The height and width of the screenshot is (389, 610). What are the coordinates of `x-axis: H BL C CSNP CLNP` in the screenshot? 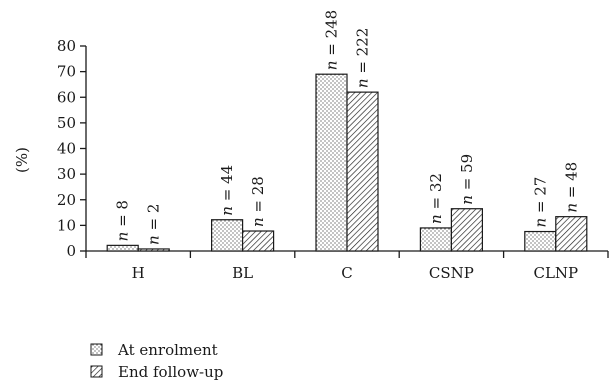 It's located at (347, 266).